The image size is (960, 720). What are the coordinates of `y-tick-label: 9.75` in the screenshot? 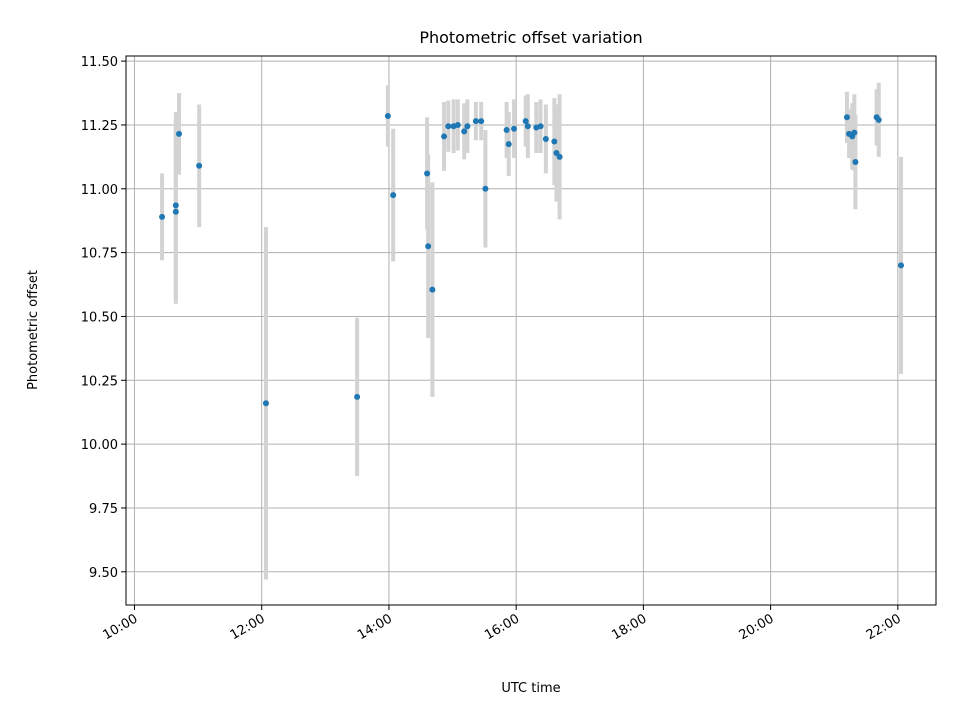 It's located at (103, 509).